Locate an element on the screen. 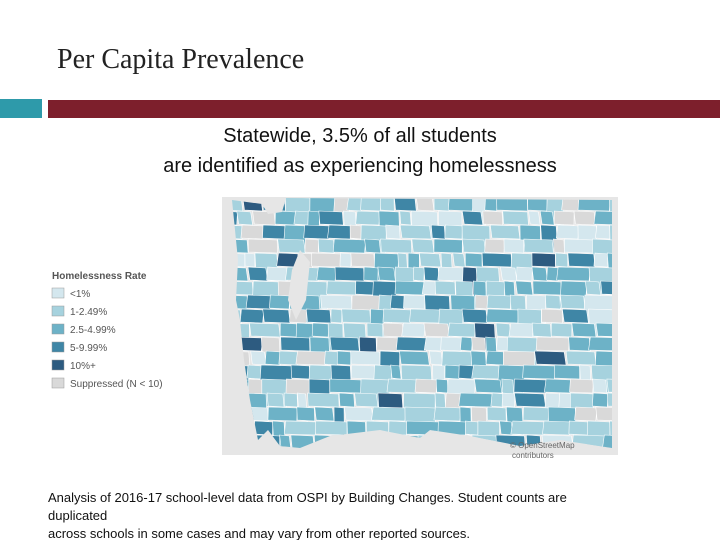  footnote: duplicated is located at coordinates (77, 515).